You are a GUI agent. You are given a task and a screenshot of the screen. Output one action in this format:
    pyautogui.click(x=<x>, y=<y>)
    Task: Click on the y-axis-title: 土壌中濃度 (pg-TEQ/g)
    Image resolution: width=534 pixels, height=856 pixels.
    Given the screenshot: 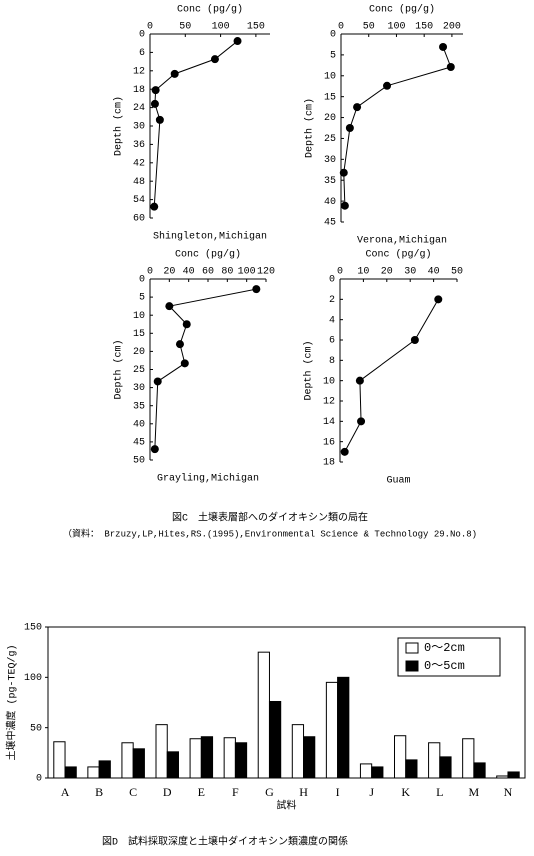 What is the action you would take?
    pyautogui.click(x=12, y=702)
    